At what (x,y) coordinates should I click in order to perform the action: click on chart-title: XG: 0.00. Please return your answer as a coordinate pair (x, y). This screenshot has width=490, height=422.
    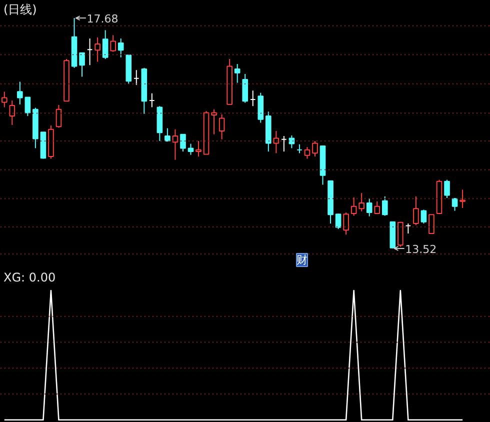
    Looking at the image, I should click on (30, 277).